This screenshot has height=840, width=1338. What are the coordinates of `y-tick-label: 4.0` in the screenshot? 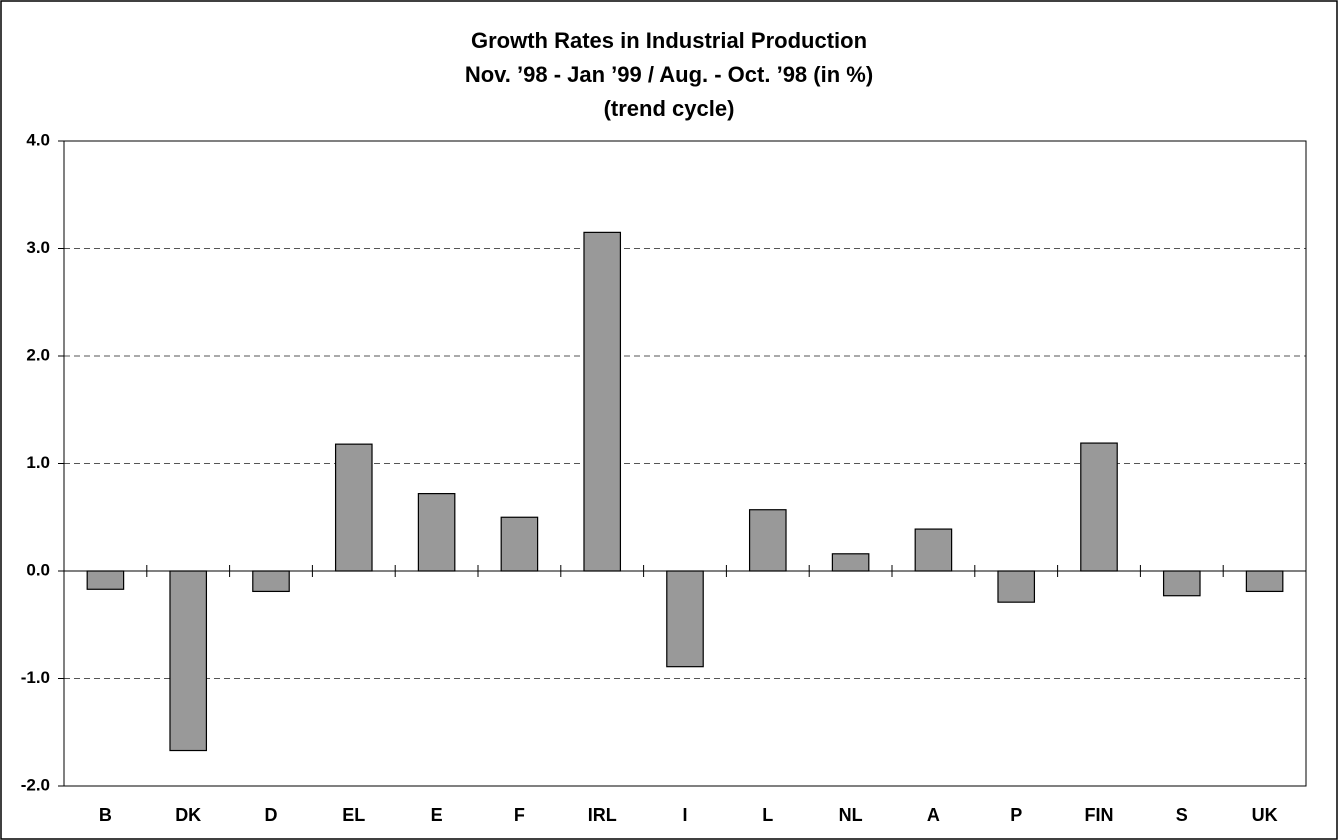 It's located at (38, 139).